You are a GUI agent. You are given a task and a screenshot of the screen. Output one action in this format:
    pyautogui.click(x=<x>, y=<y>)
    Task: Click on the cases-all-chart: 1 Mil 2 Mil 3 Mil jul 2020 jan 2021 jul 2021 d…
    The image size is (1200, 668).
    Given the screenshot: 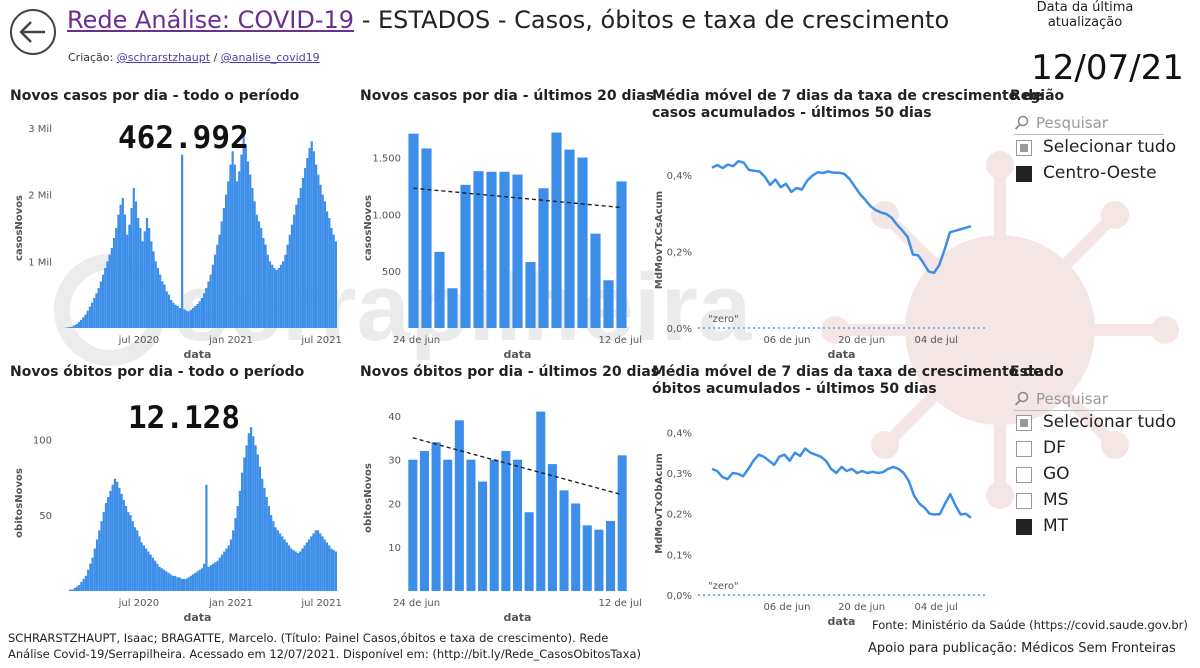 What is the action you would take?
    pyautogui.click(x=177, y=239)
    